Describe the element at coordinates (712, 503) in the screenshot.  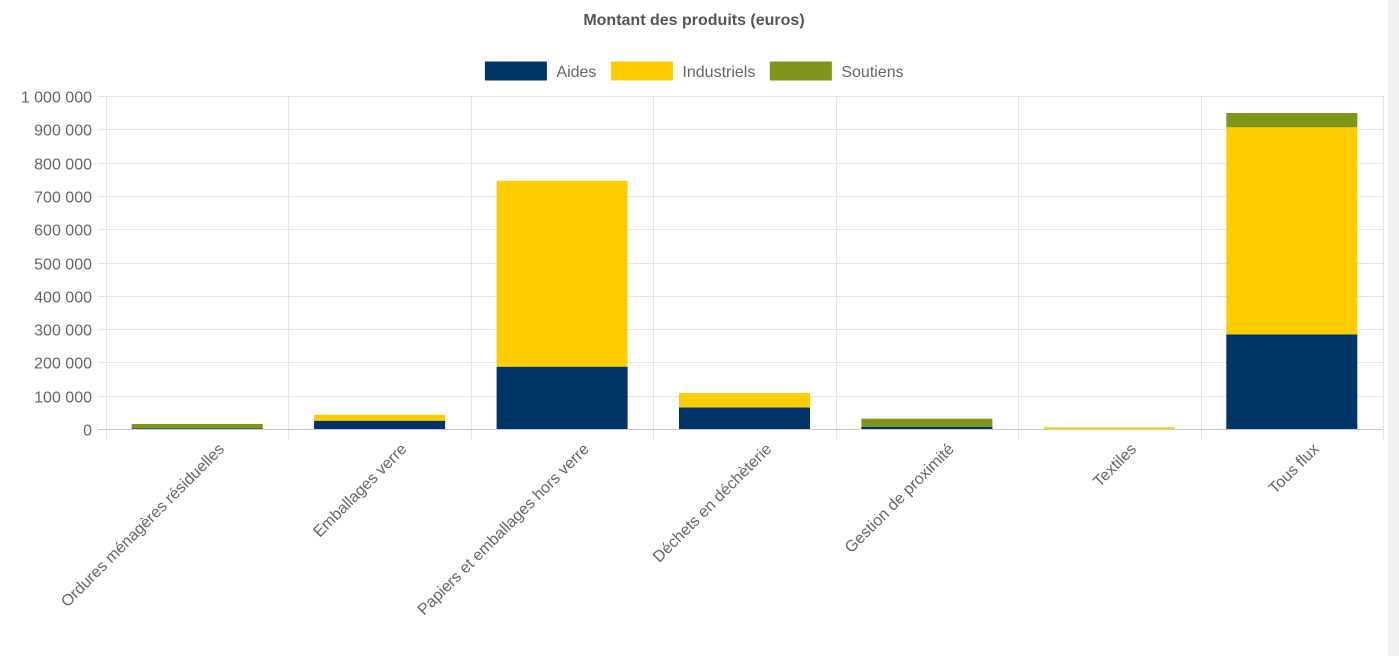
I see `x-tick-label: Déchets en déchèterie` at that location.